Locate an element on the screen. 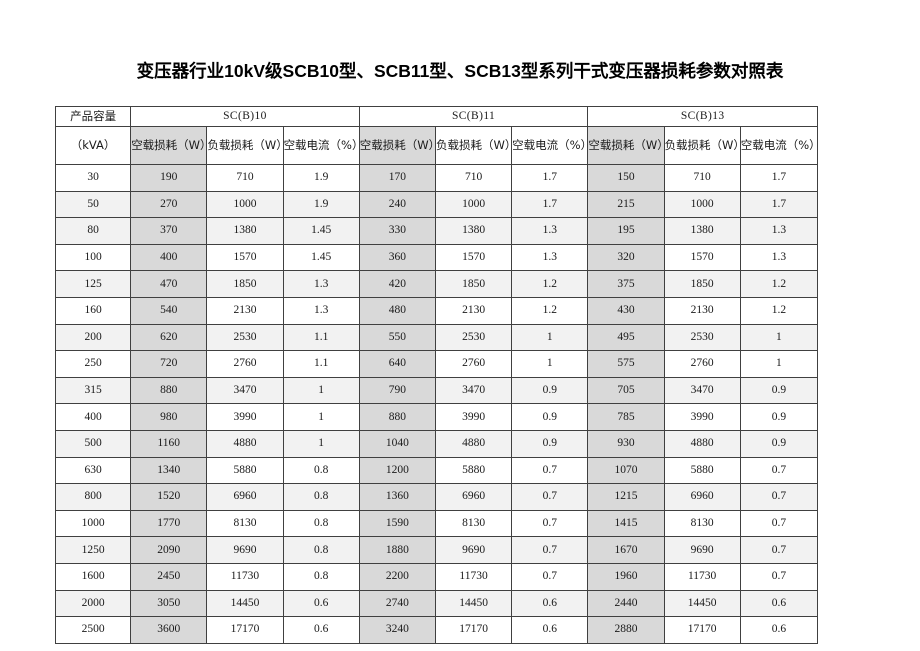 This screenshot has height=651, width=920. cell-value: 430 is located at coordinates (626, 310).